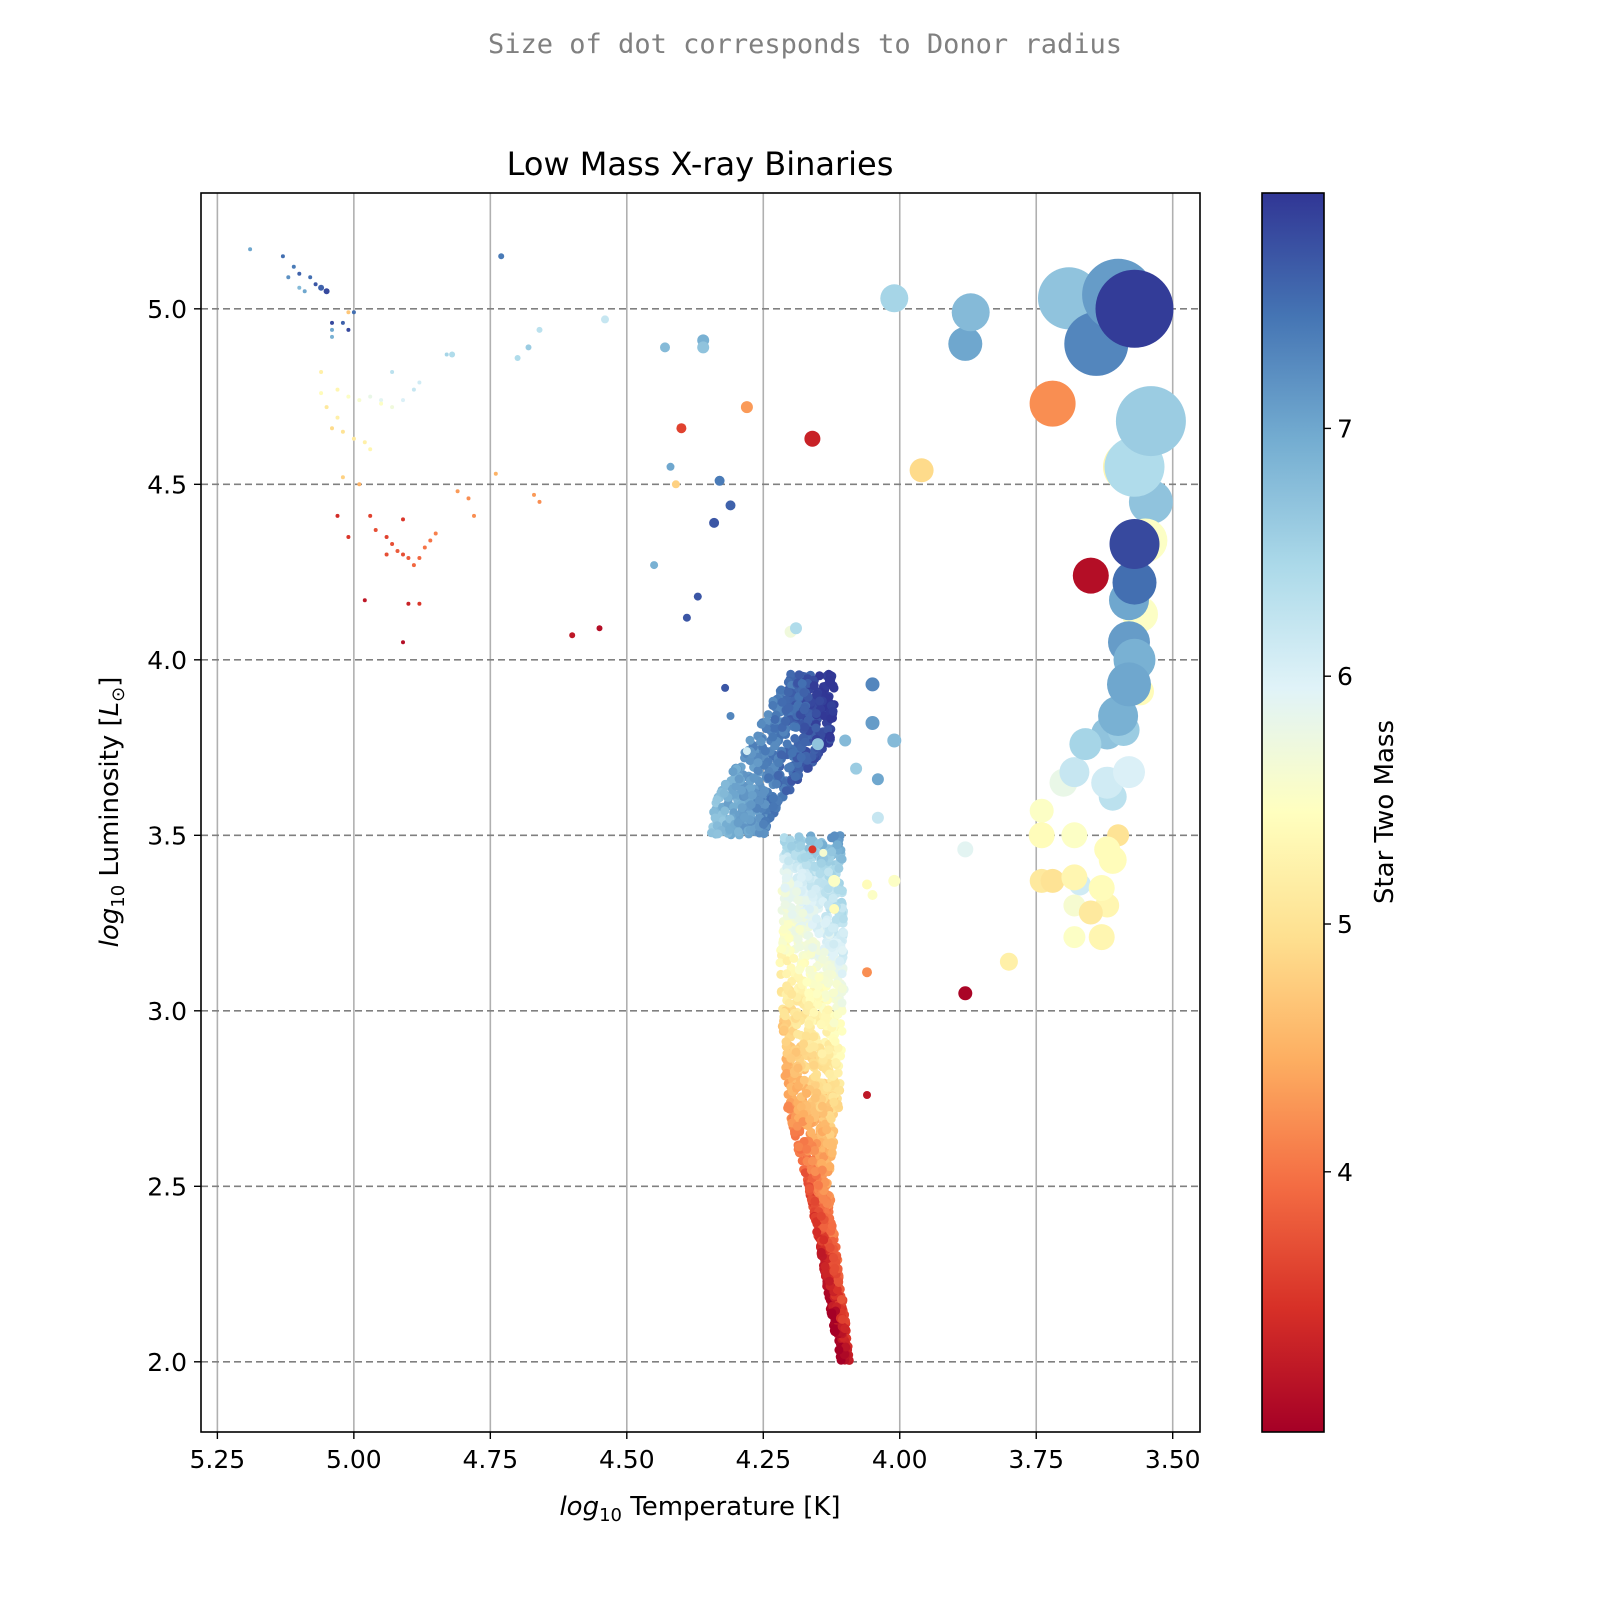 This screenshot has width=1600, height=1600. What do you see at coordinates (1345, 924) in the screenshot?
I see `colorbar-tick-label: 5` at bounding box center [1345, 924].